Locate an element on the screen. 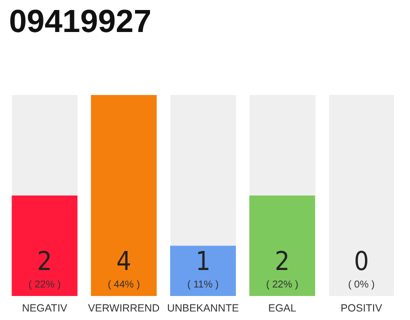 Image resolution: width=410 pixels, height=320 pixels. x-tick-label: VERWIRREND is located at coordinates (124, 308).